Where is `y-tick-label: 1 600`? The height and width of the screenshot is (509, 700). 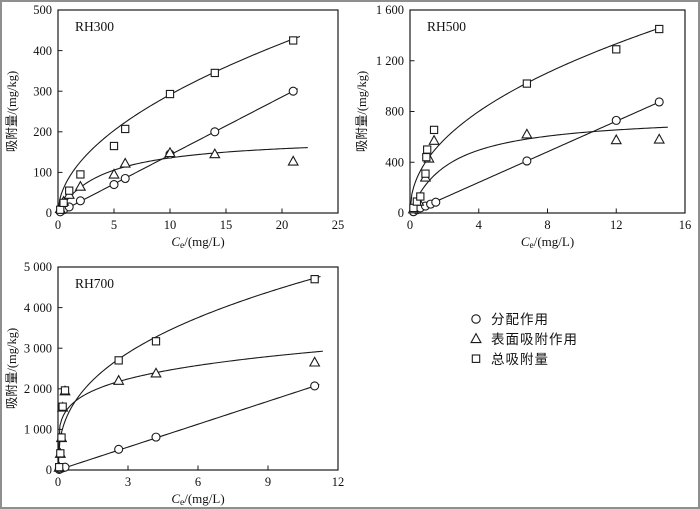 y-tick-label: 1 600 is located at coordinates (390, 10).